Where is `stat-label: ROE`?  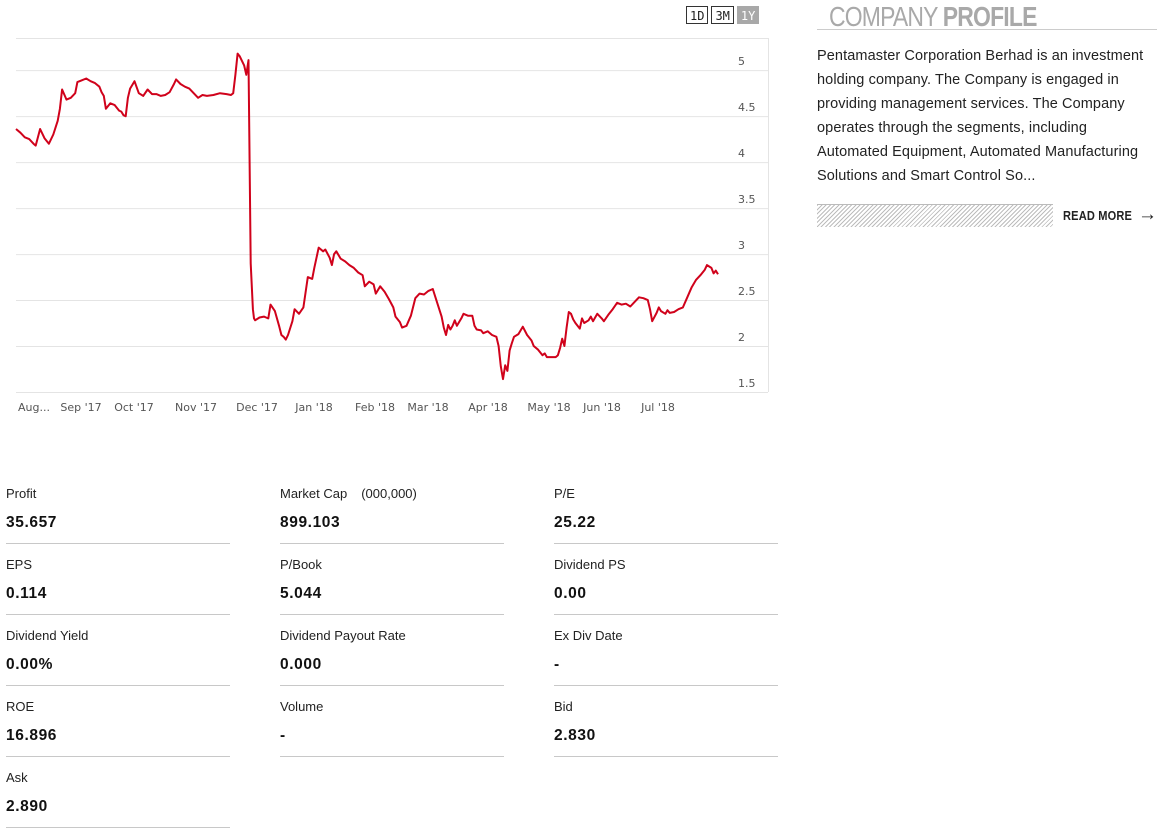
stat-label: ROE is located at coordinates (20, 706).